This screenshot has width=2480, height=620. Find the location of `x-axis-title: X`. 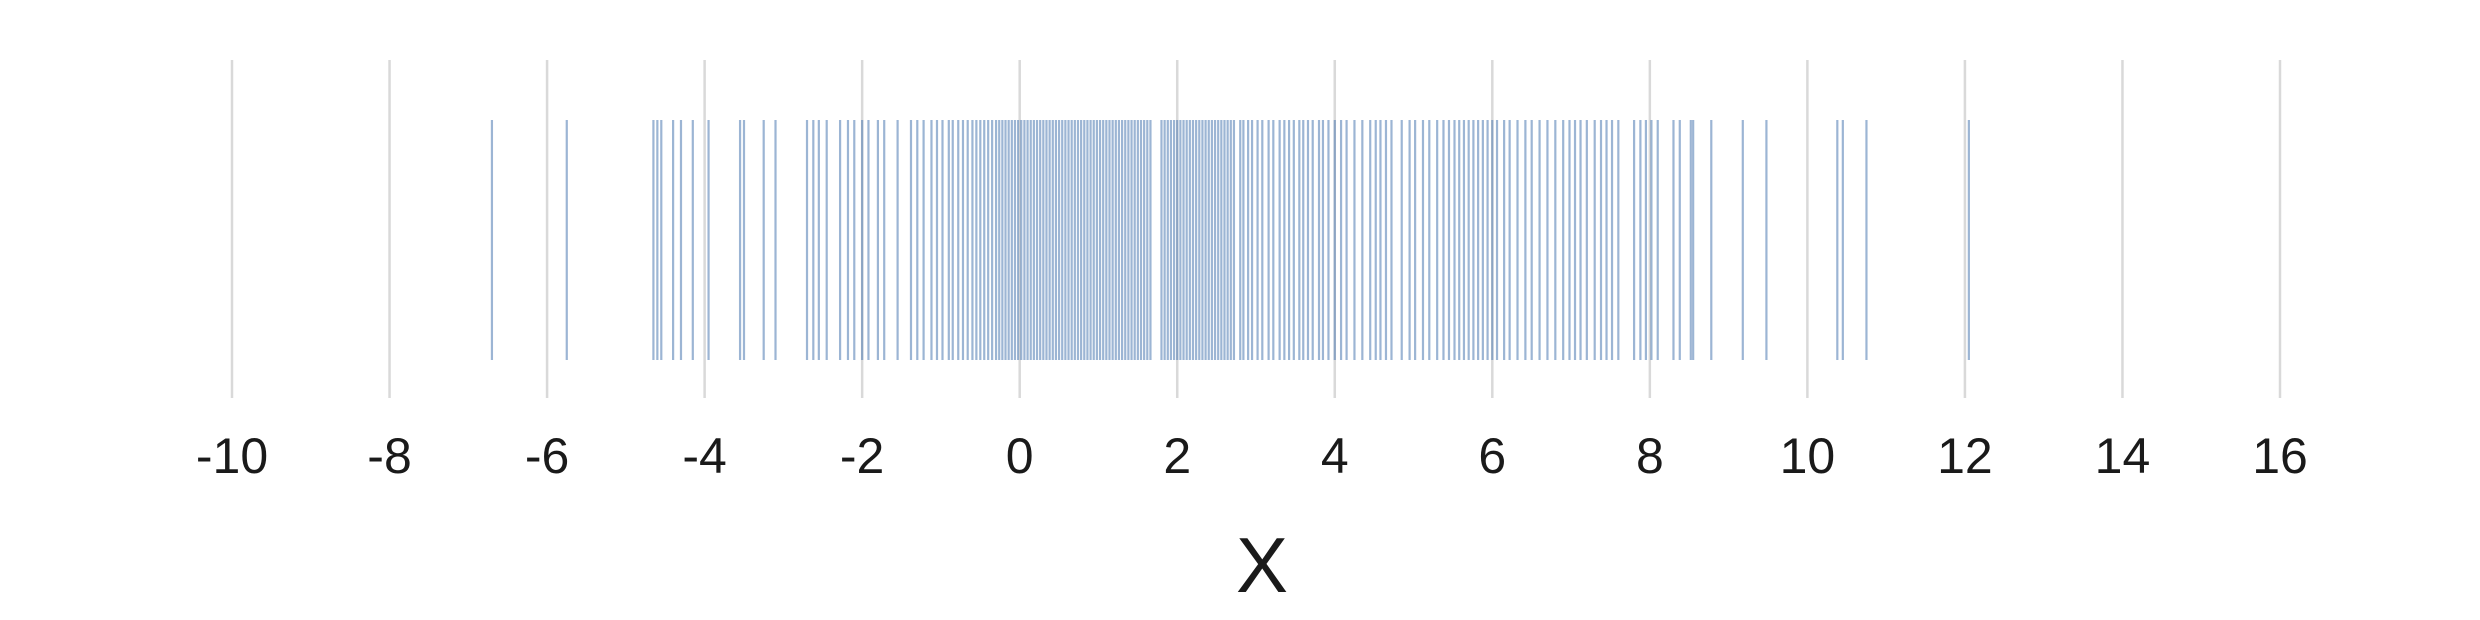

x-axis-title: X is located at coordinates (1262, 565).